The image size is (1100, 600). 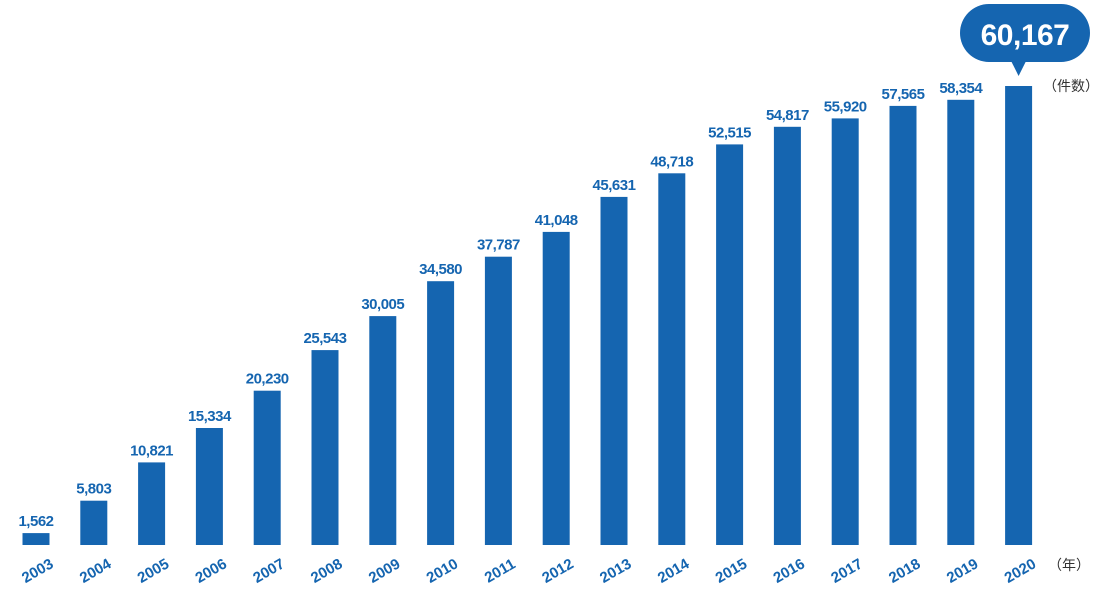 What do you see at coordinates (674, 571) in the screenshot?
I see `x-tick-label-2014: 2014` at bounding box center [674, 571].